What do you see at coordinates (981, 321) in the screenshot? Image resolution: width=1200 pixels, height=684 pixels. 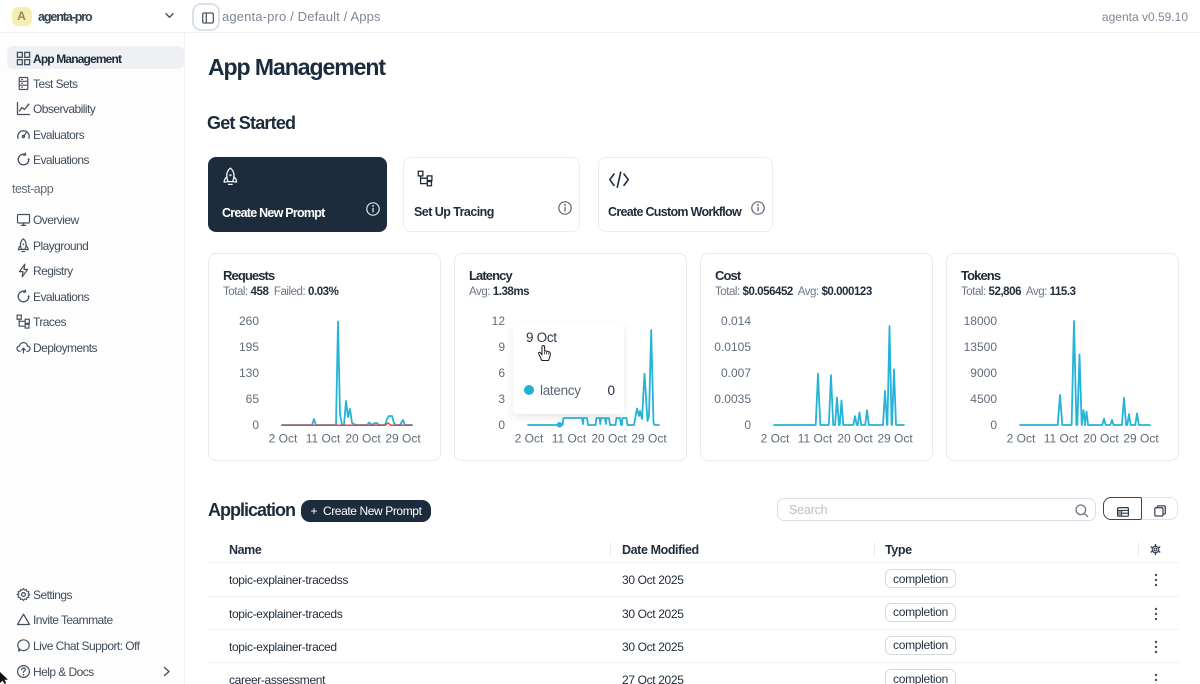 I see `svg-text: 18000` at bounding box center [981, 321].